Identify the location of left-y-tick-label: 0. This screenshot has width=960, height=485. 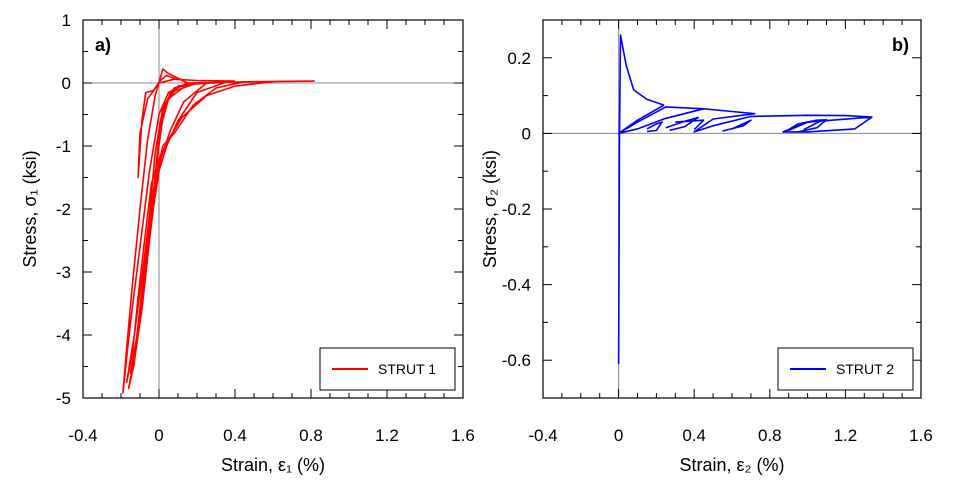
(66, 83).